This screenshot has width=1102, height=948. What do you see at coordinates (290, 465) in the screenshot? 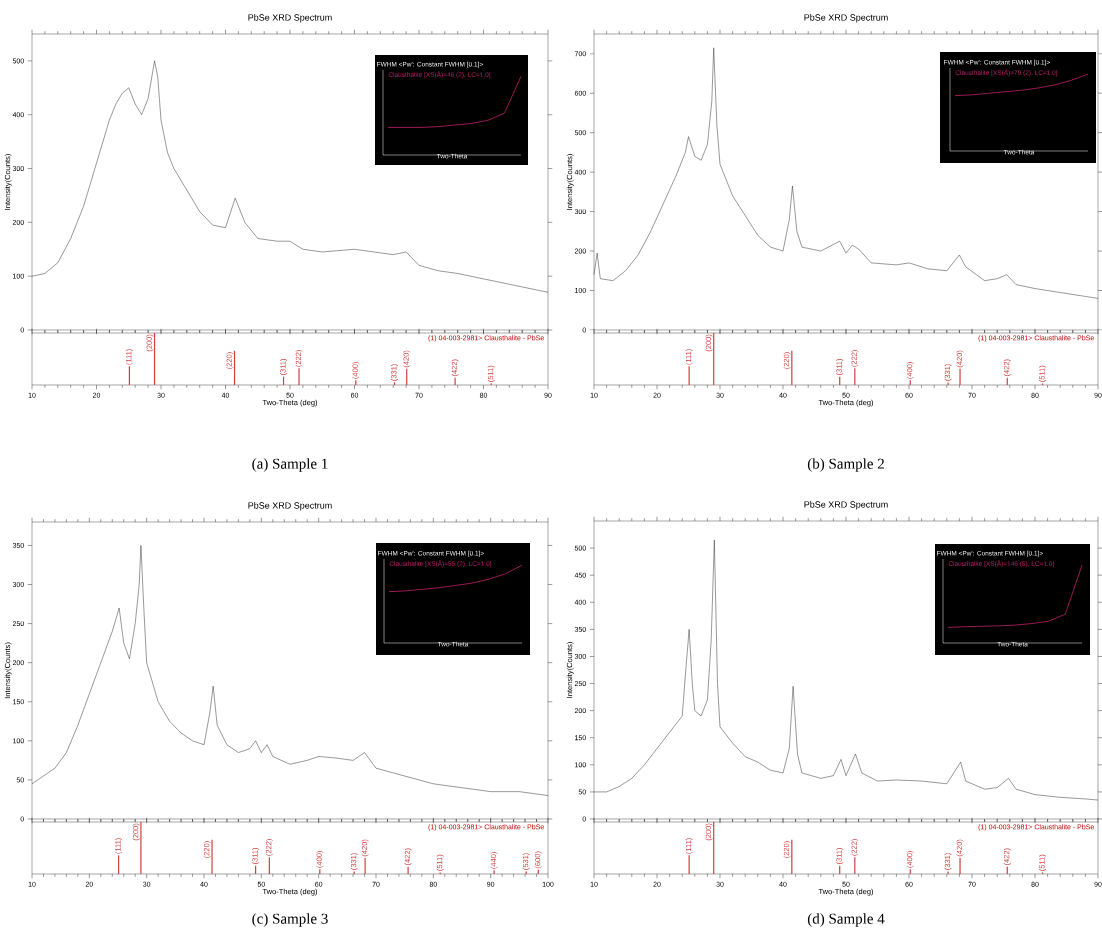
I see `text: (a) Sample 1` at bounding box center [290, 465].